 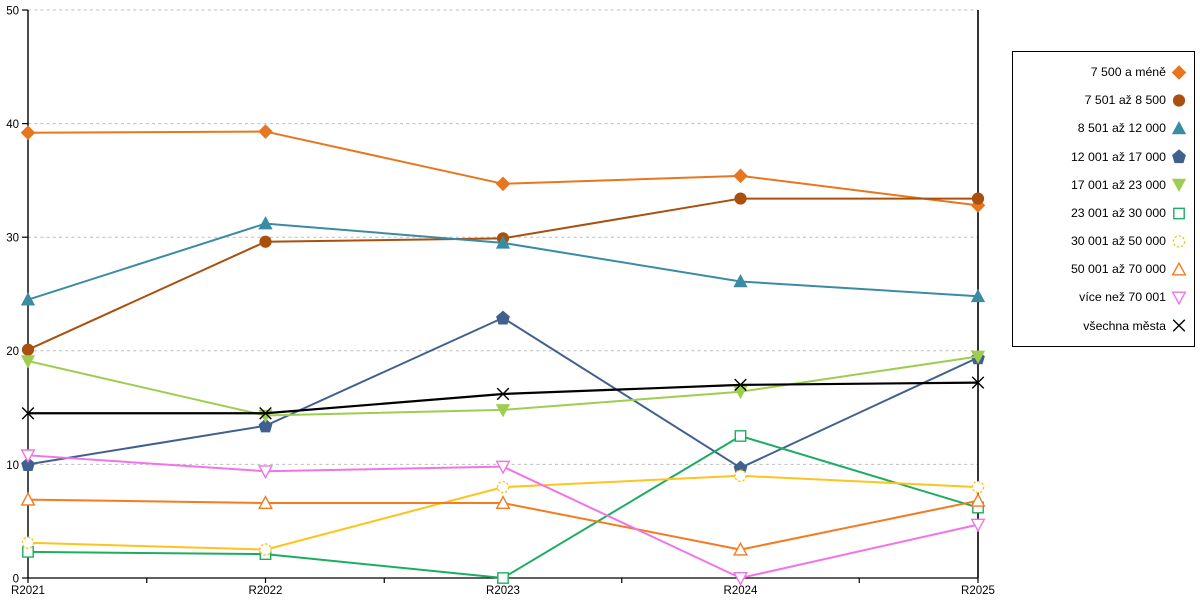 I want to click on circle-dashed-legend-icon, so click(x=1179, y=241).